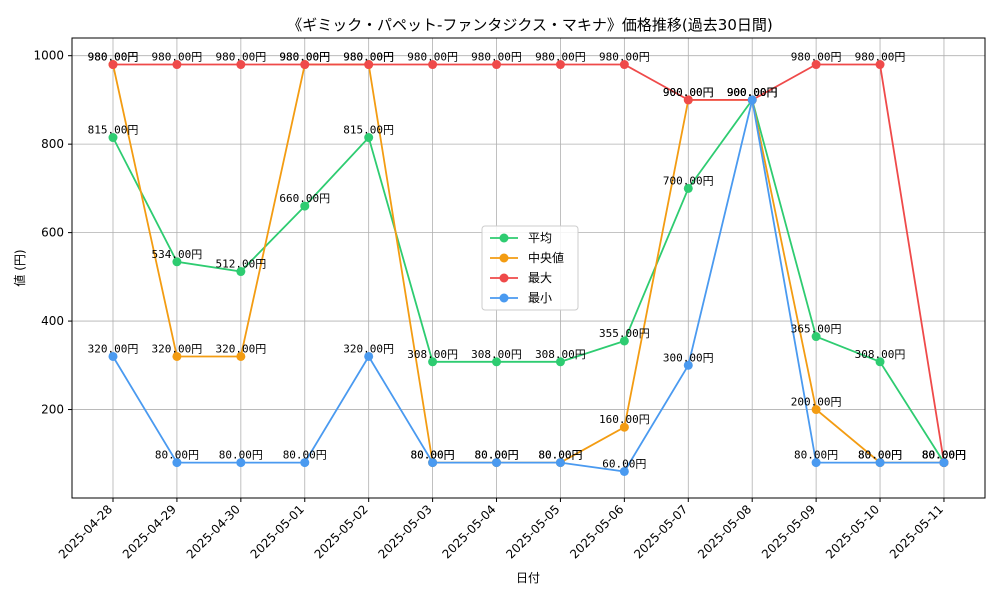 Image resolution: width=1000 pixels, height=600 pixels. I want to click on x-tick-label: 2025-05-02, so click(341, 531).